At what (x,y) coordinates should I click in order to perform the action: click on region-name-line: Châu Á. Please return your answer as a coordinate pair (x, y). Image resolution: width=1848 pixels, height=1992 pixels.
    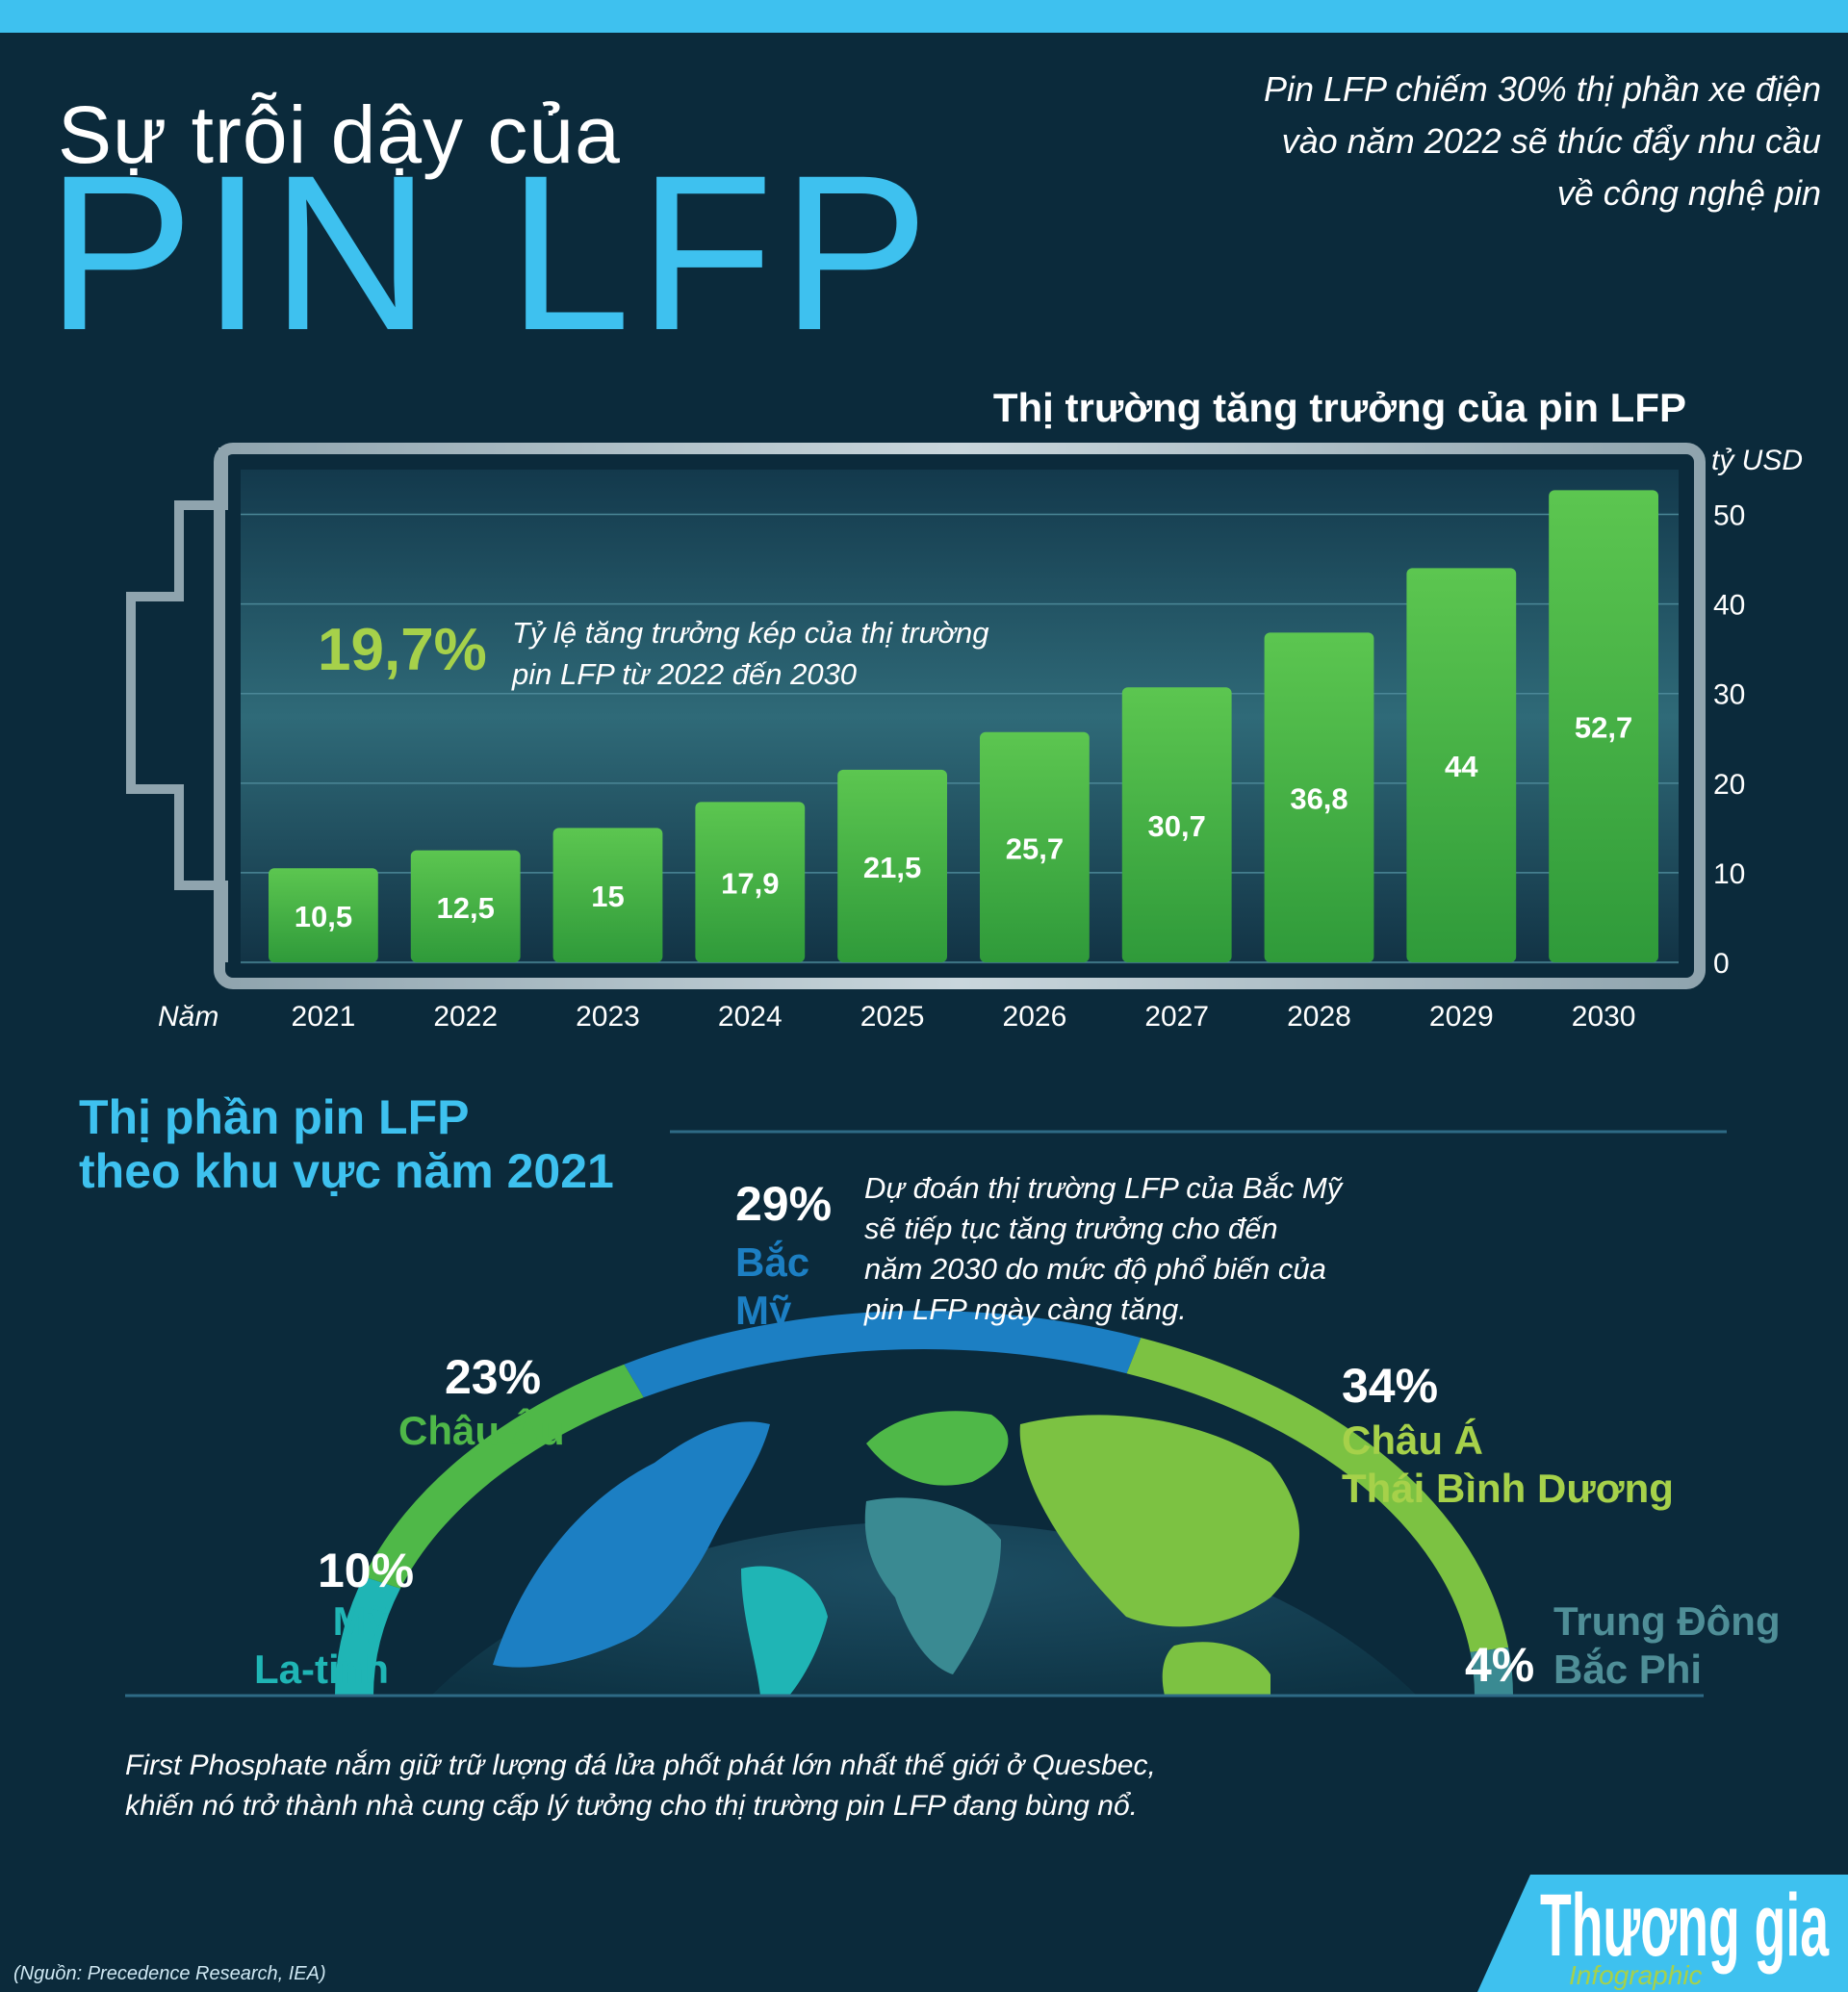
    Looking at the image, I should click on (1412, 1440).